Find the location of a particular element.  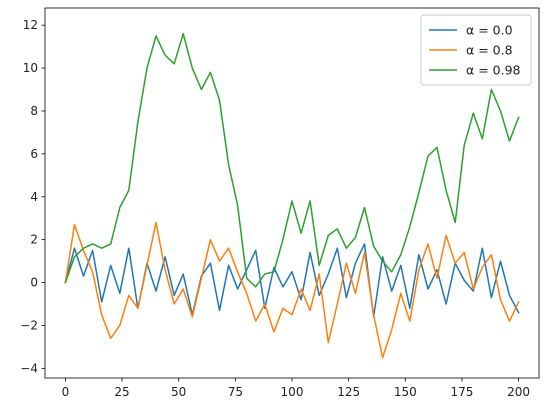

x-tick-label: 50 is located at coordinates (178, 392).